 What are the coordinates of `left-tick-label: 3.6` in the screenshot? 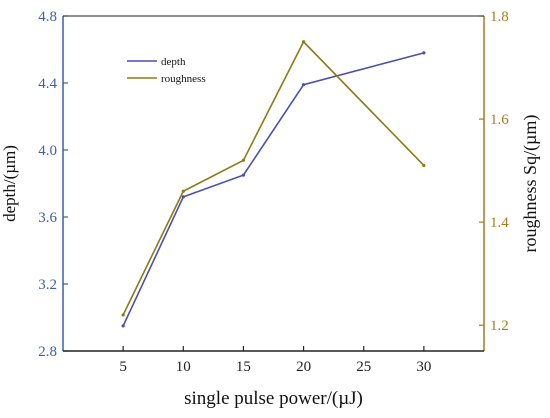 It's located at (47, 218).